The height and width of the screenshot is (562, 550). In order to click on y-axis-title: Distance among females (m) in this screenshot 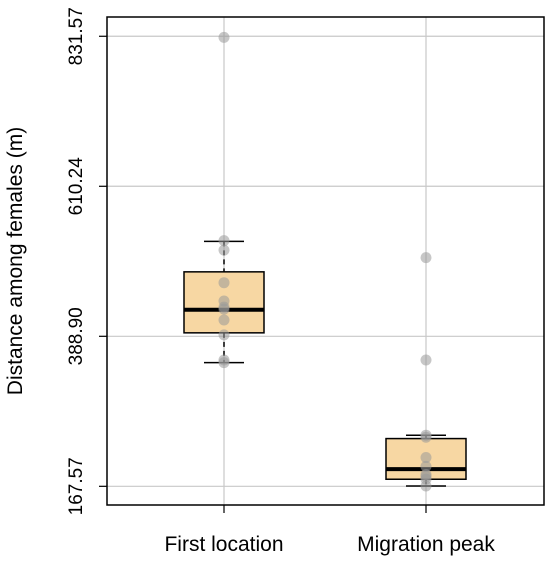, I will do `click(15, 261)`.